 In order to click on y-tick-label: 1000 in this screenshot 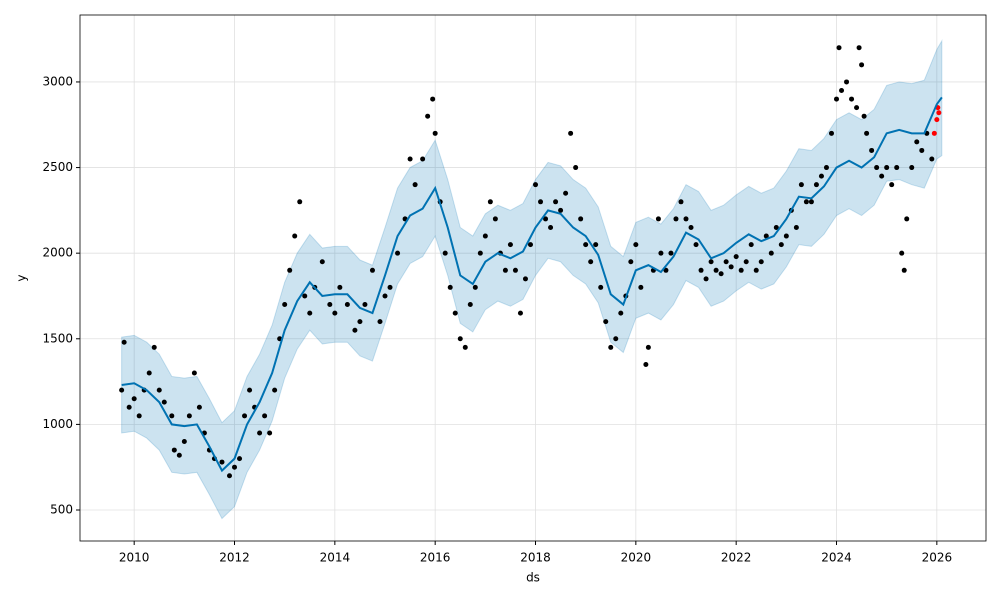, I will do `click(57, 424)`.